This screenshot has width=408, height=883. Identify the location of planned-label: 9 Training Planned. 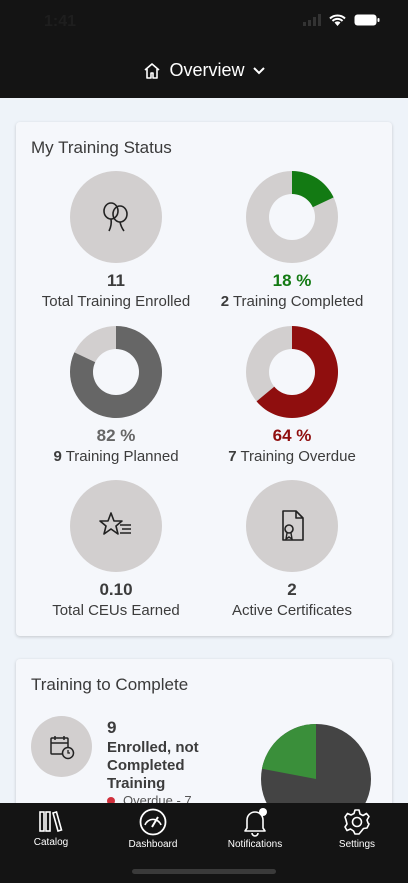
(116, 456).